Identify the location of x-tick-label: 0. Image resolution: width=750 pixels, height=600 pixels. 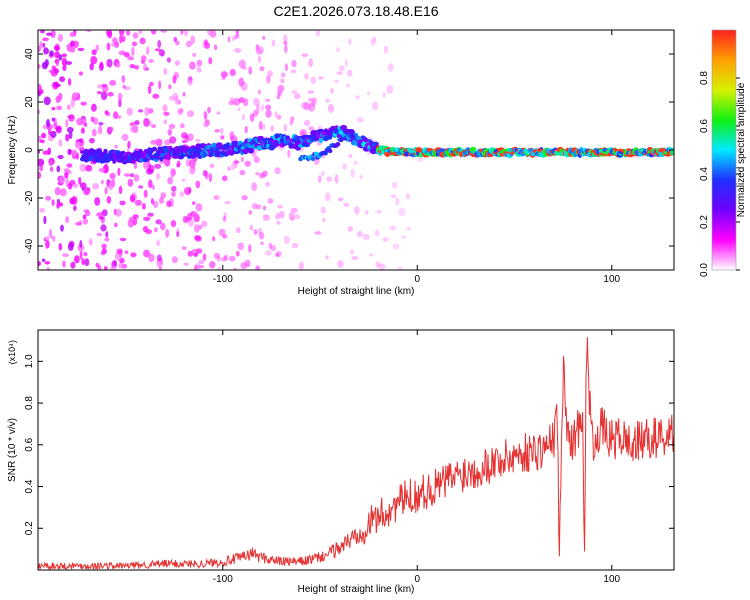
(417, 579).